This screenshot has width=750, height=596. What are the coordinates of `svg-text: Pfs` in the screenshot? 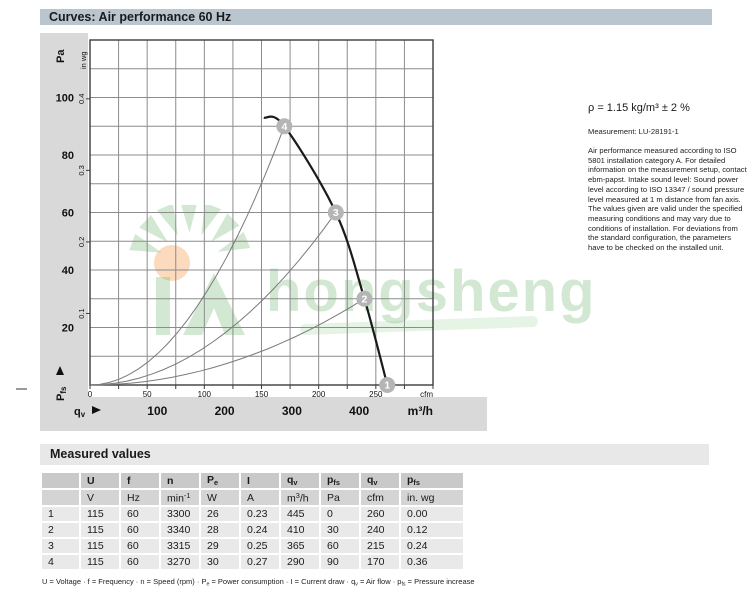 It's located at (61, 393).